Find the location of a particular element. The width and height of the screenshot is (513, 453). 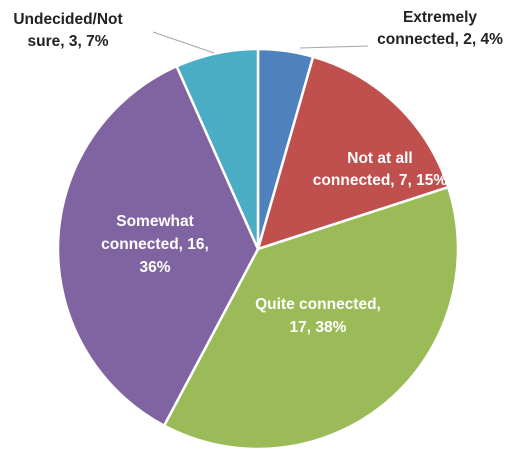

data-label-line: connected, 16, is located at coordinates (155, 244).